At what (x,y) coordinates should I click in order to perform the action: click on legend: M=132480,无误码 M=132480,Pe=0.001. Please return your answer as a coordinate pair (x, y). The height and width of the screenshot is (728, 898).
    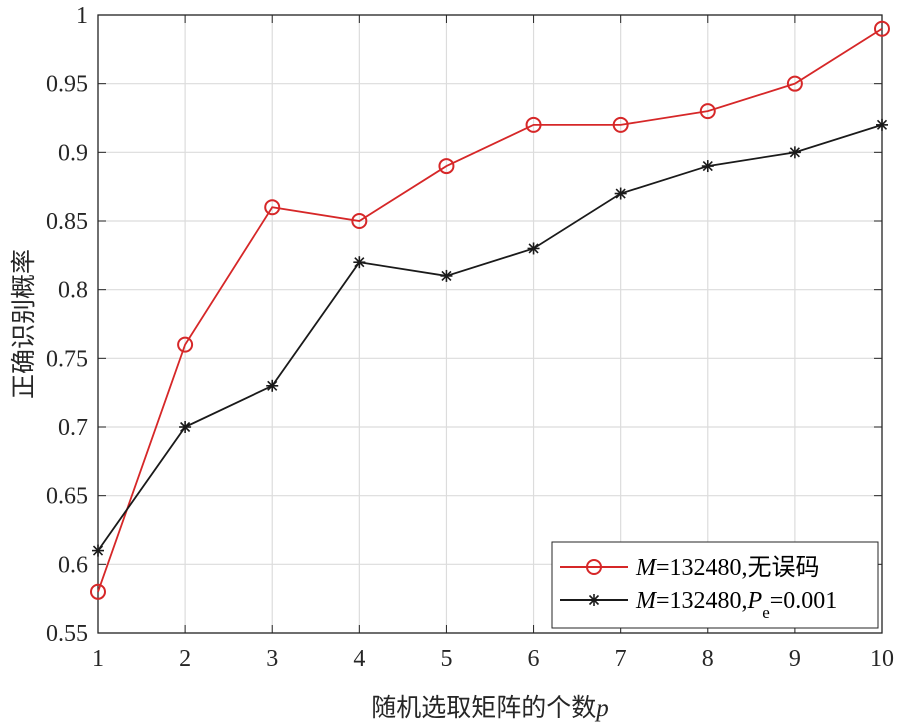
    Looking at the image, I should click on (715, 585).